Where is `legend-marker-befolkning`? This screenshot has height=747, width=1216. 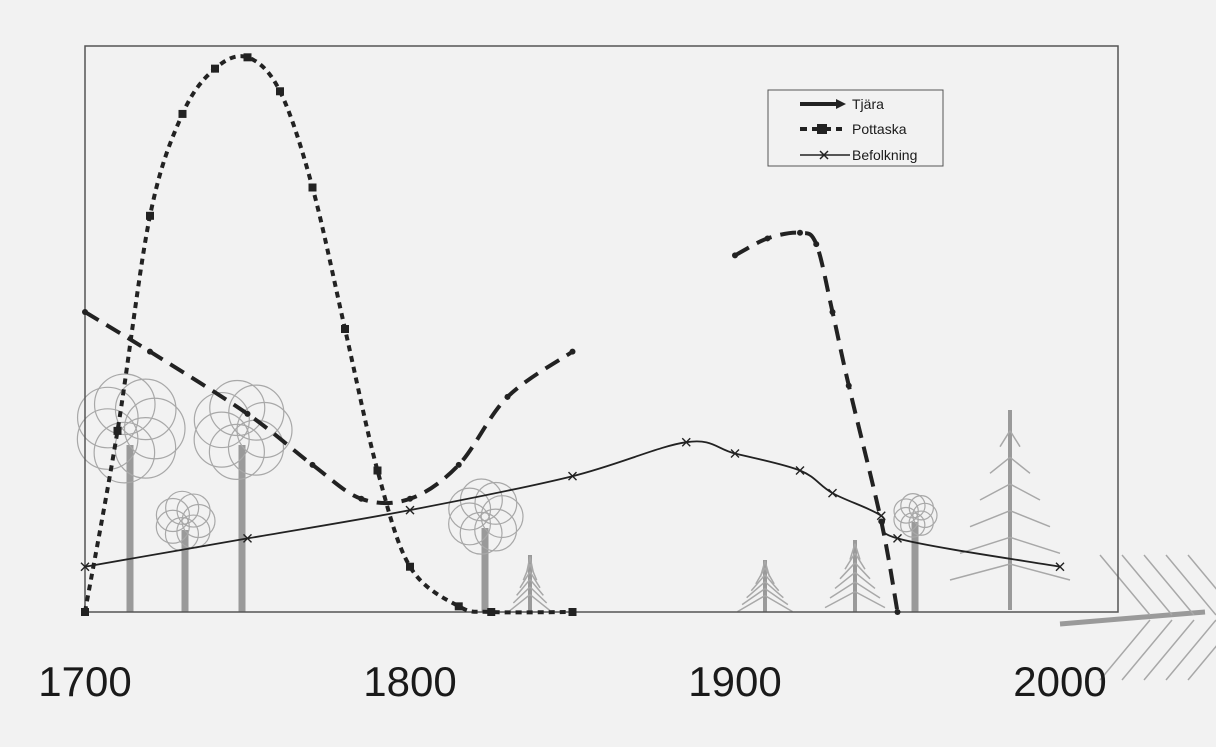
legend-marker-befolkning is located at coordinates (824, 155).